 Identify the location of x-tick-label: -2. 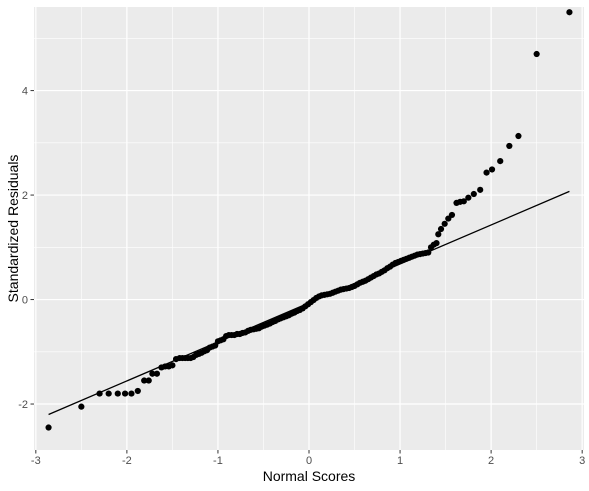
(127, 461).